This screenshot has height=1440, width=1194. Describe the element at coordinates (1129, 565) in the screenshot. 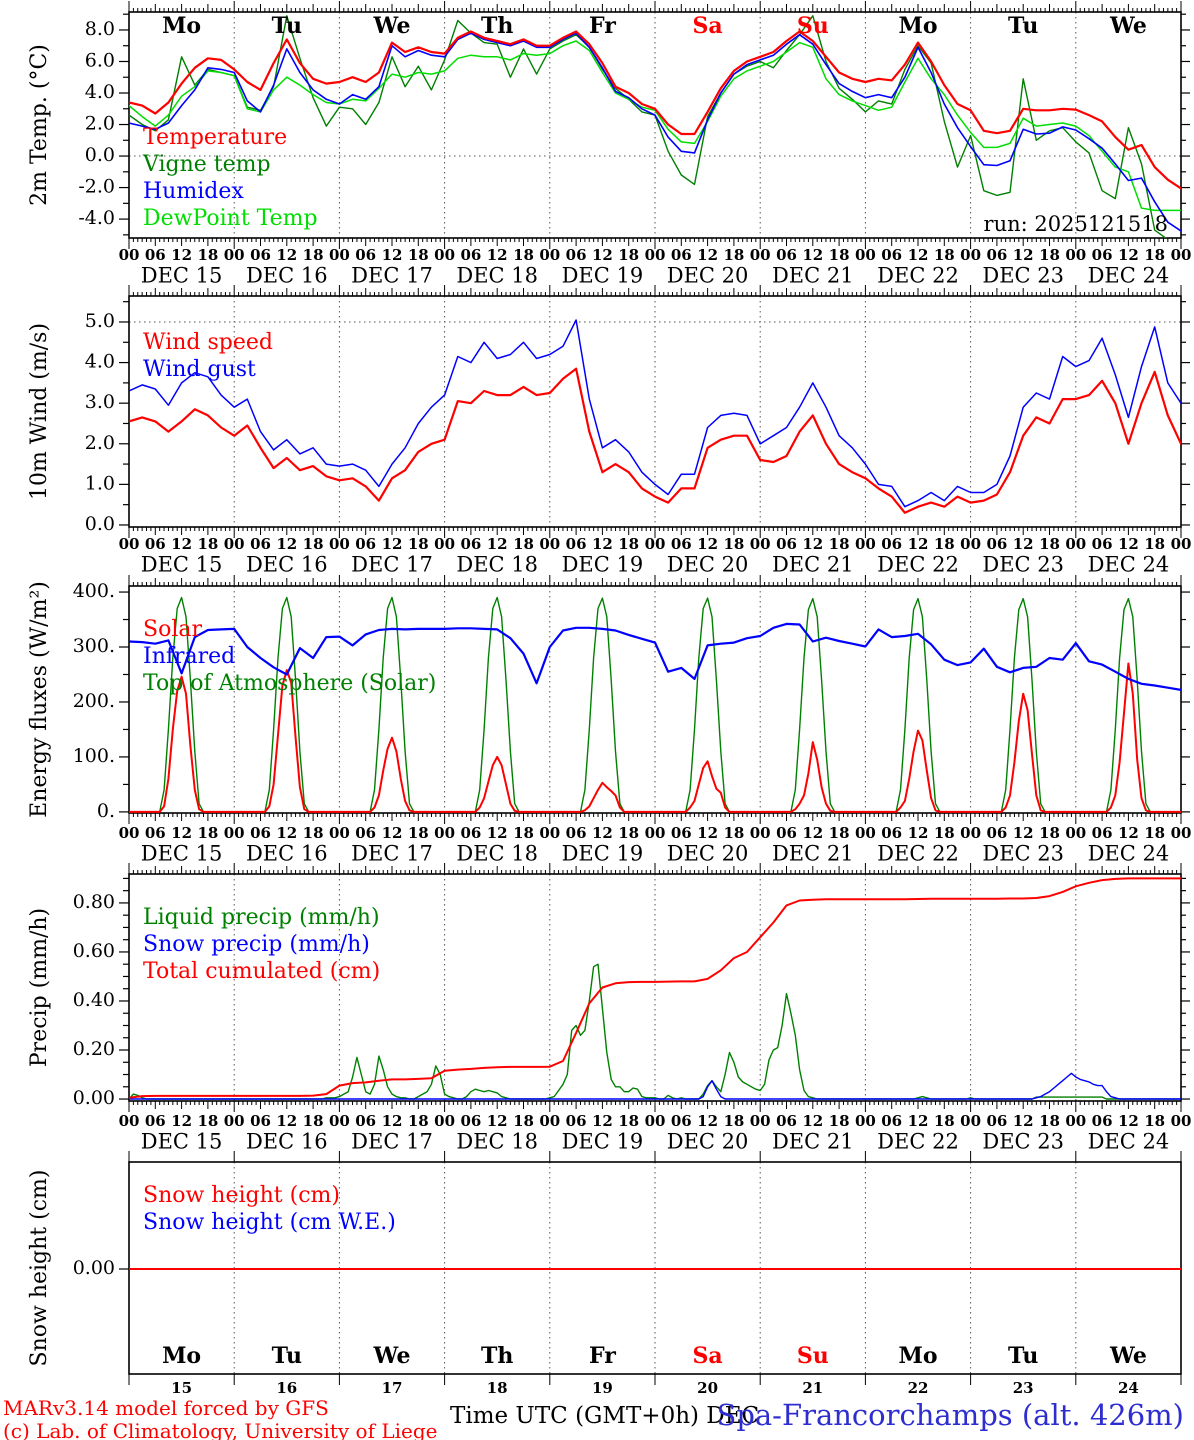

I see `x-date-label: DEC 24` at that location.